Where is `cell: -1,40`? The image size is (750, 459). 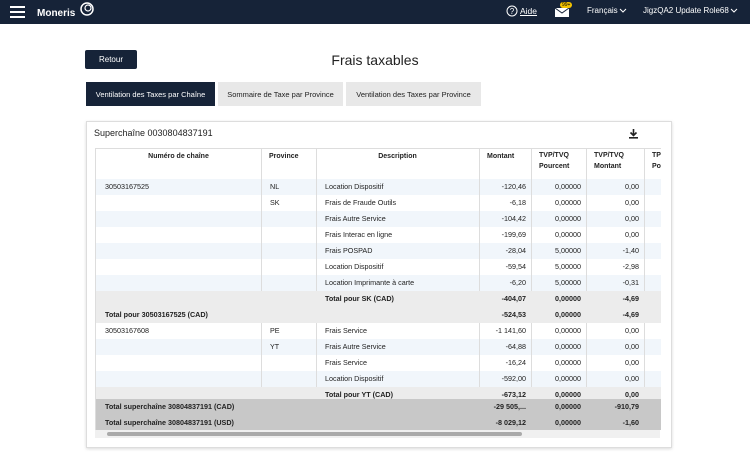
cell: -1,40 is located at coordinates (630, 250).